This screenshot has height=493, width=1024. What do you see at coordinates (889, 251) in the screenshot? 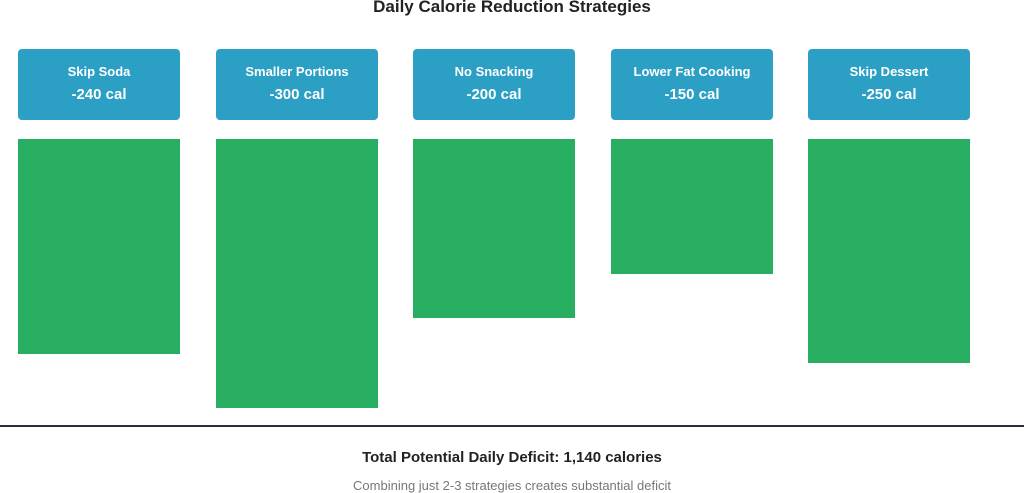
I see `bar-skip-dessert` at bounding box center [889, 251].